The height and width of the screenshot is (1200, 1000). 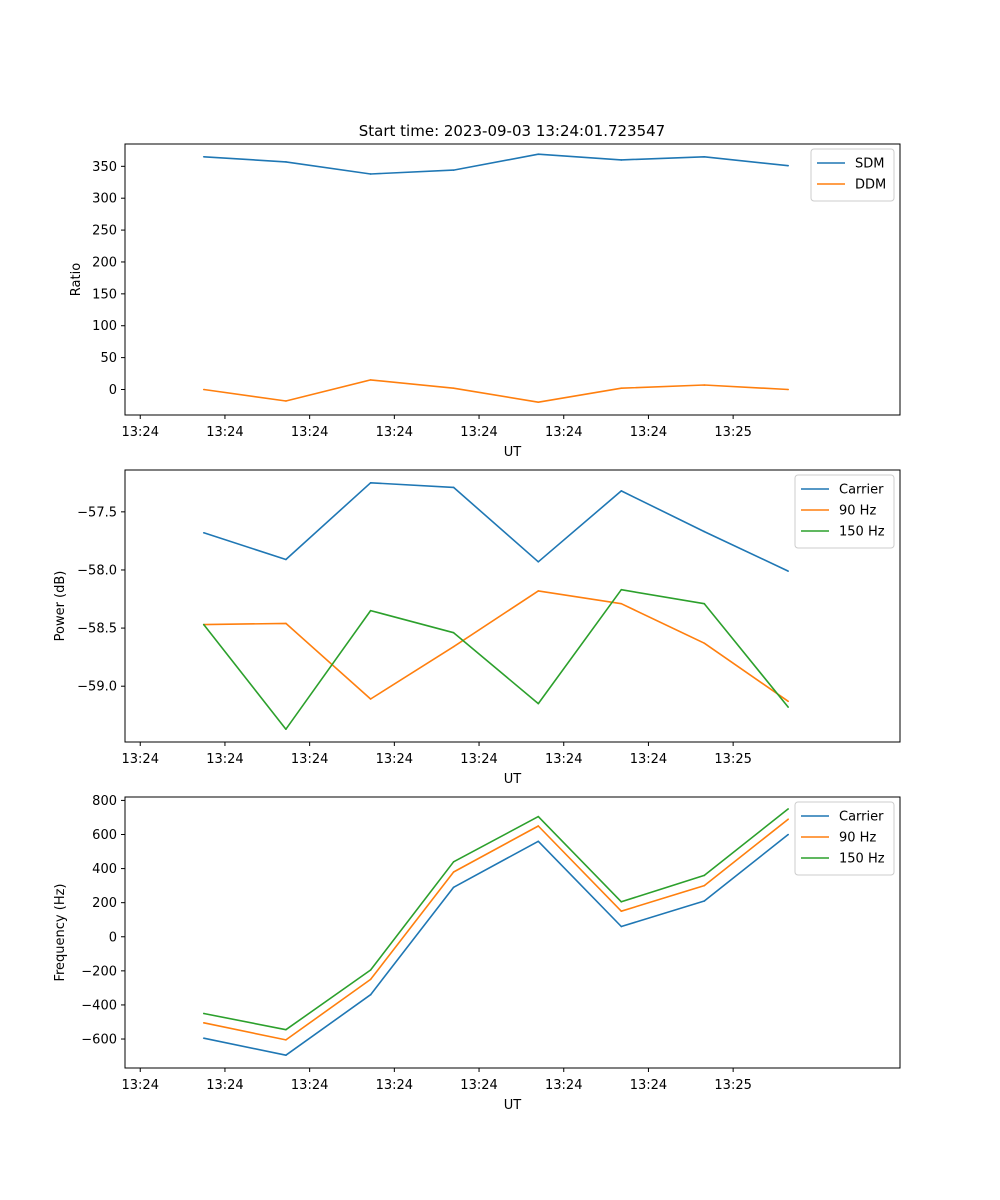 I want to click on y-axis-label: Power (dB), so click(x=60, y=606).